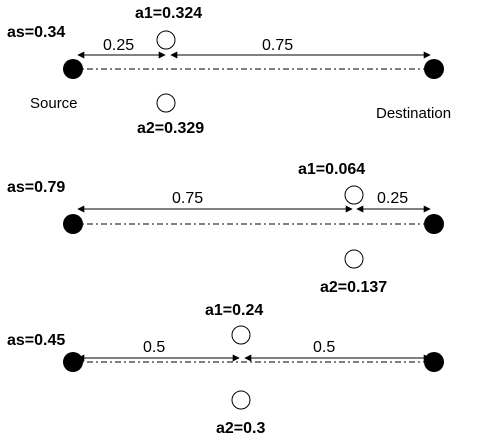  I want to click on left-segment-label: 0.5, so click(154, 347).